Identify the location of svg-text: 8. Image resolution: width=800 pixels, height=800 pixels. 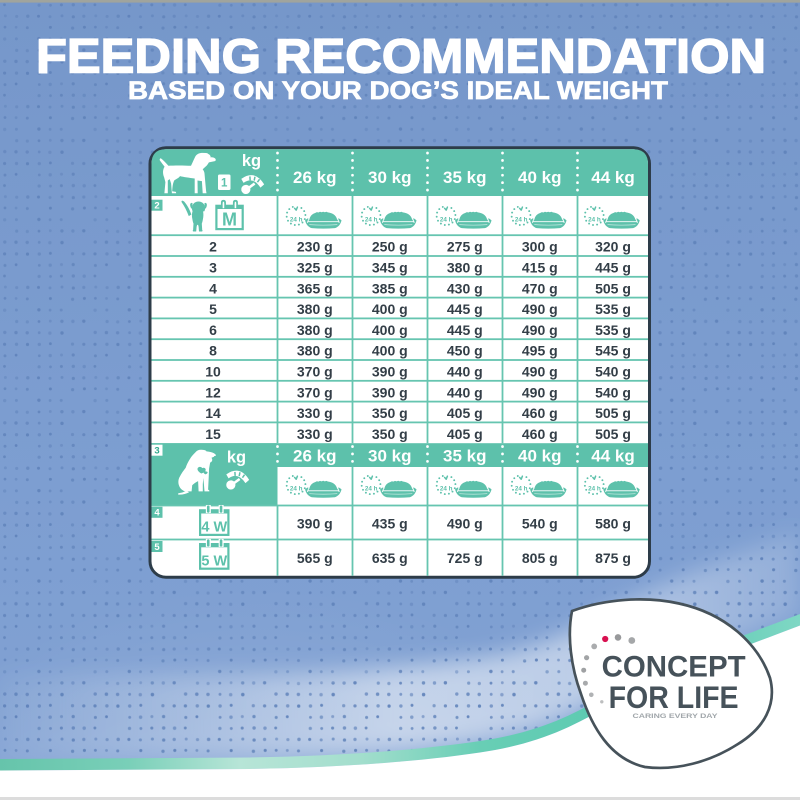
(213, 351).